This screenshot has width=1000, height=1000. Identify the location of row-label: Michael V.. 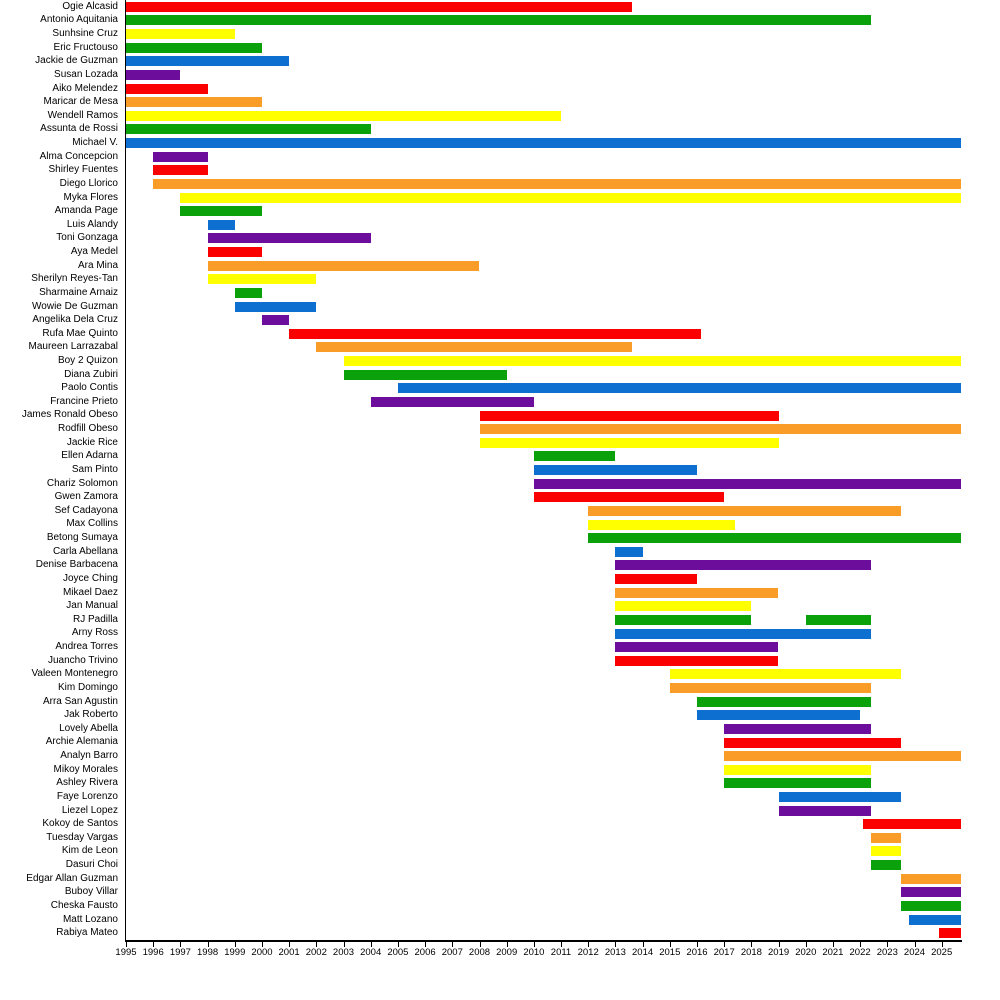
(95, 143).